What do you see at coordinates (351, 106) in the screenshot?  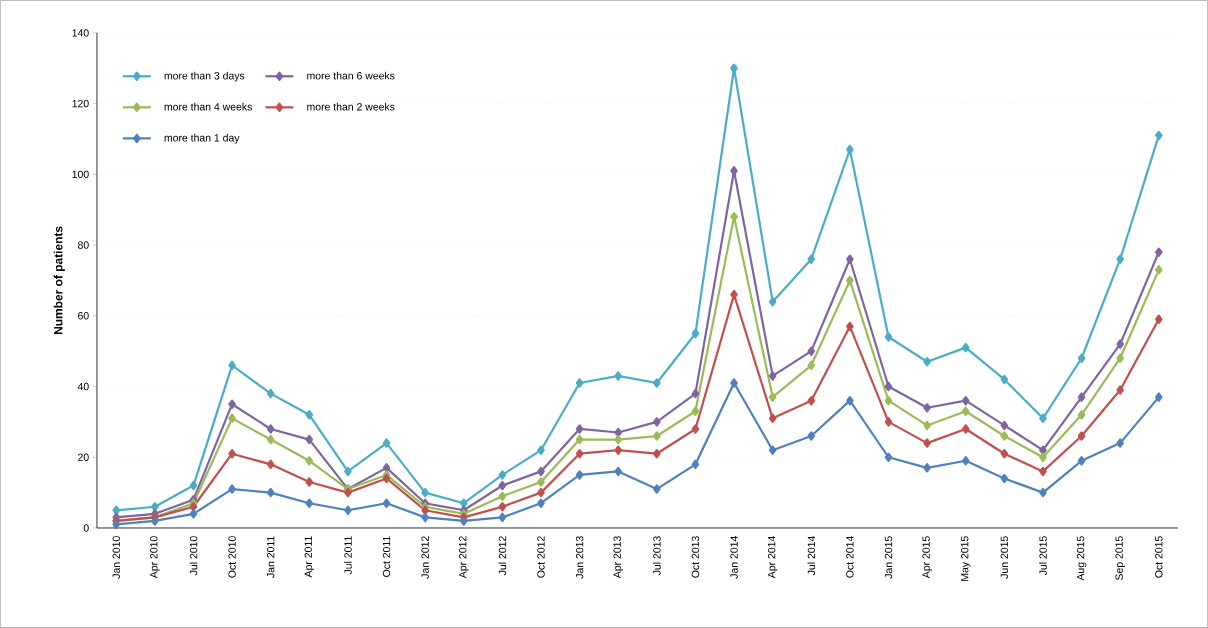 I see `legend-label: more than 2 weeks` at bounding box center [351, 106].